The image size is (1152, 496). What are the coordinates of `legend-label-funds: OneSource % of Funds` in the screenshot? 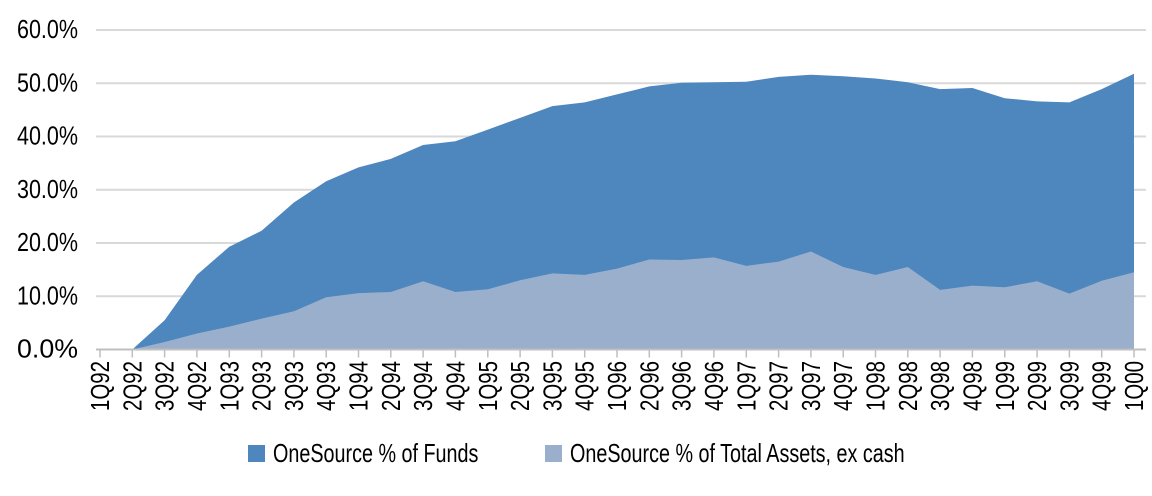 It's located at (376, 452).